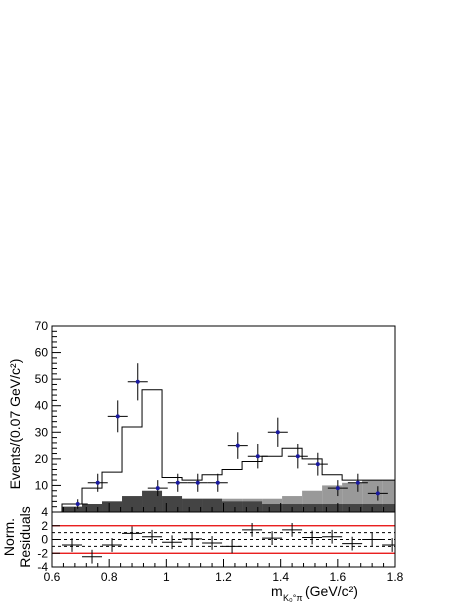 This screenshot has height=614, width=474. Describe the element at coordinates (42, 567) in the screenshot. I see `residual-y-tick-label: -4` at that location.